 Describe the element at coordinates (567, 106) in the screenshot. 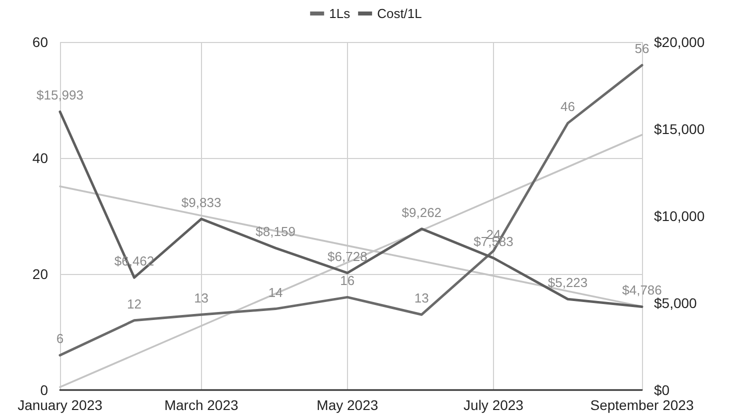

I see `data-label: 46` at that location.